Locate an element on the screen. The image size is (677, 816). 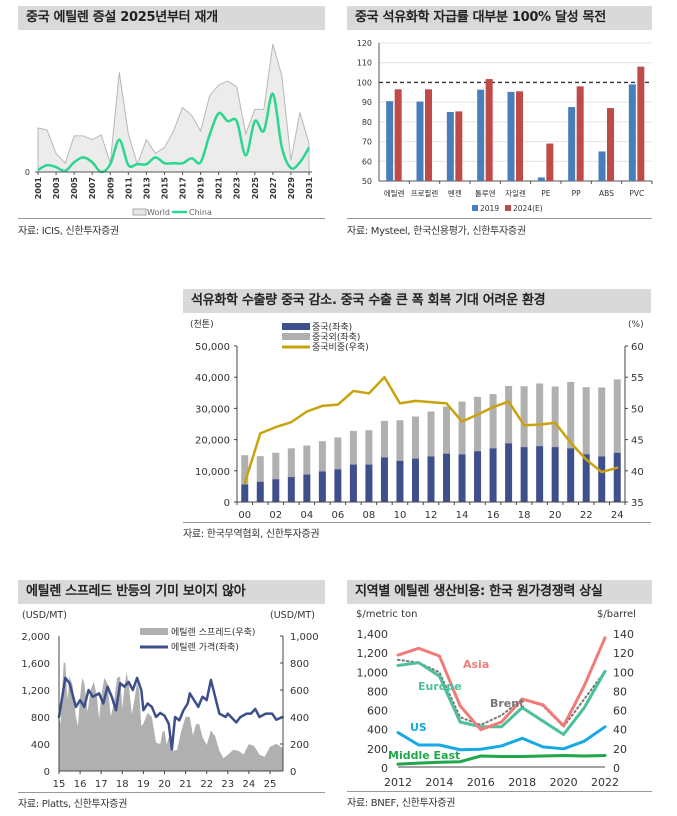
chart4-title: 에틸렌 스프레드 반등의 기미 보이지 않아 is located at coordinates (171, 592).